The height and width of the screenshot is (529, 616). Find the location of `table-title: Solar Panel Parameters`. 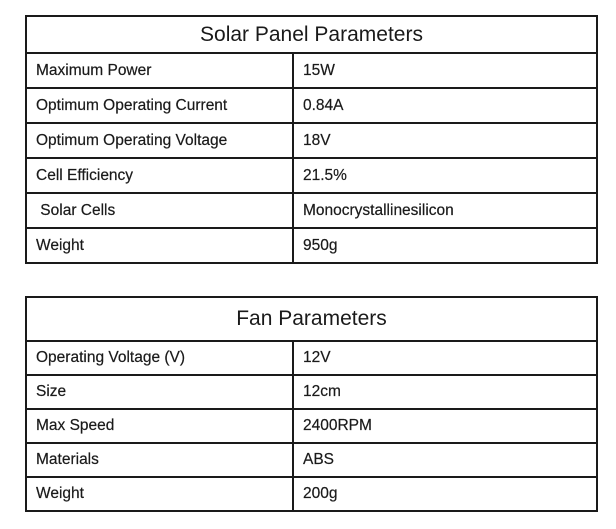

table-title: Solar Panel Parameters is located at coordinates (311, 34).